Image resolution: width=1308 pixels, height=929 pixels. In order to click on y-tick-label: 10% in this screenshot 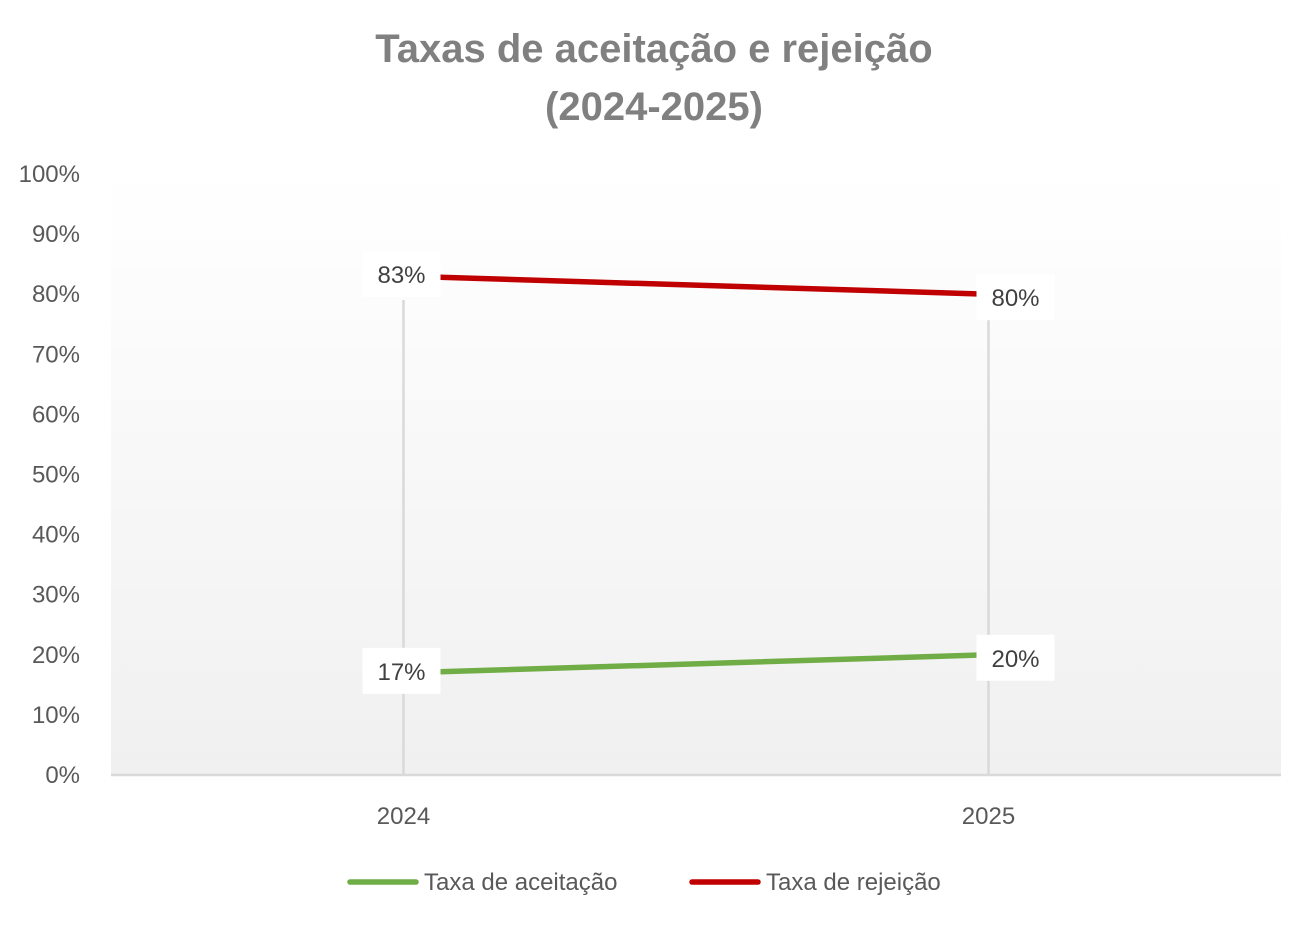, I will do `click(56, 715)`.